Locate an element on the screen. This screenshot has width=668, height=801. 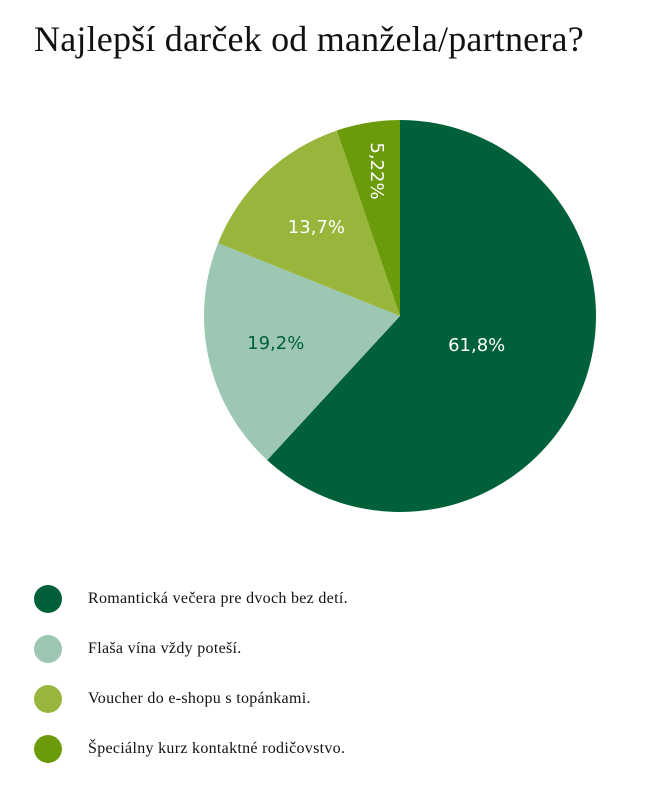
legend-label: Voucher do e-shopu s topánkami. is located at coordinates (199, 698).